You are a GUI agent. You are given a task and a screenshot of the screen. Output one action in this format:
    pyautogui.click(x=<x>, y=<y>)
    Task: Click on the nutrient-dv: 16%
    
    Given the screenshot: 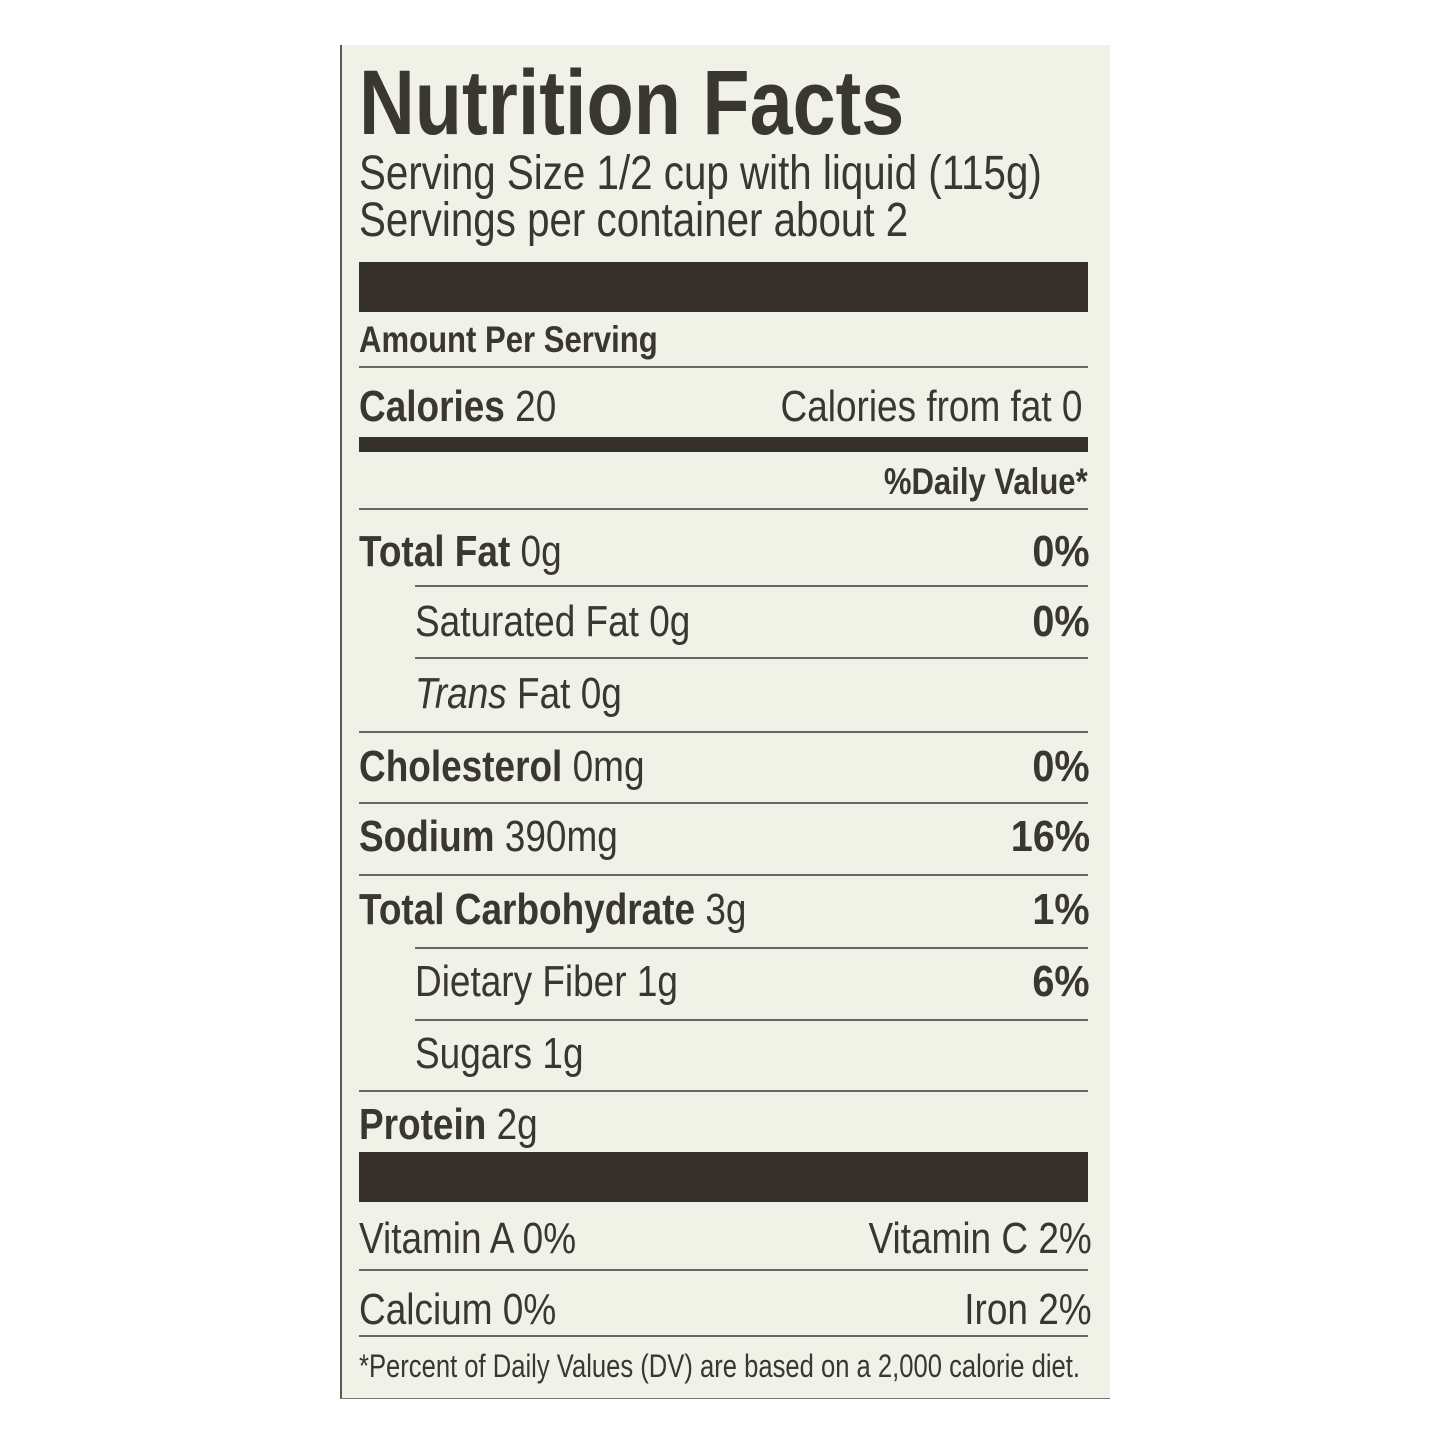 What is the action you would take?
    pyautogui.click(x=1050, y=836)
    